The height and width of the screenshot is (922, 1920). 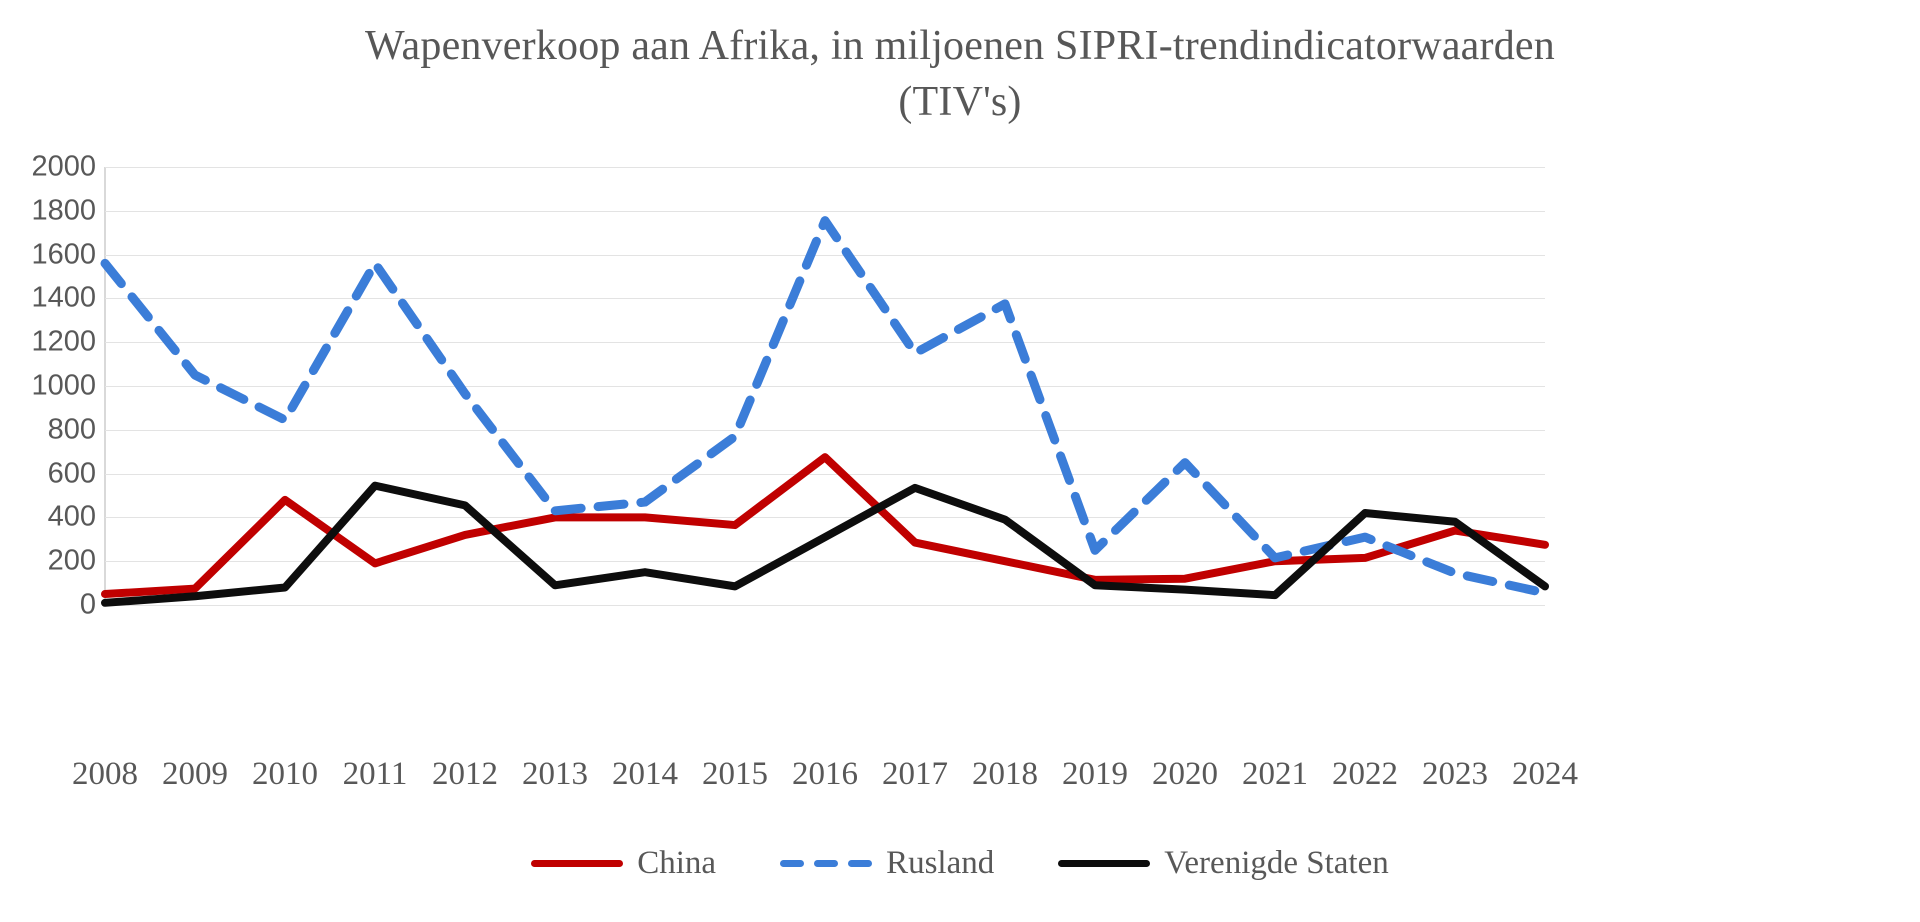 I want to click on chart-legend: China Rusland Verenigde Staten, so click(x=960, y=863).